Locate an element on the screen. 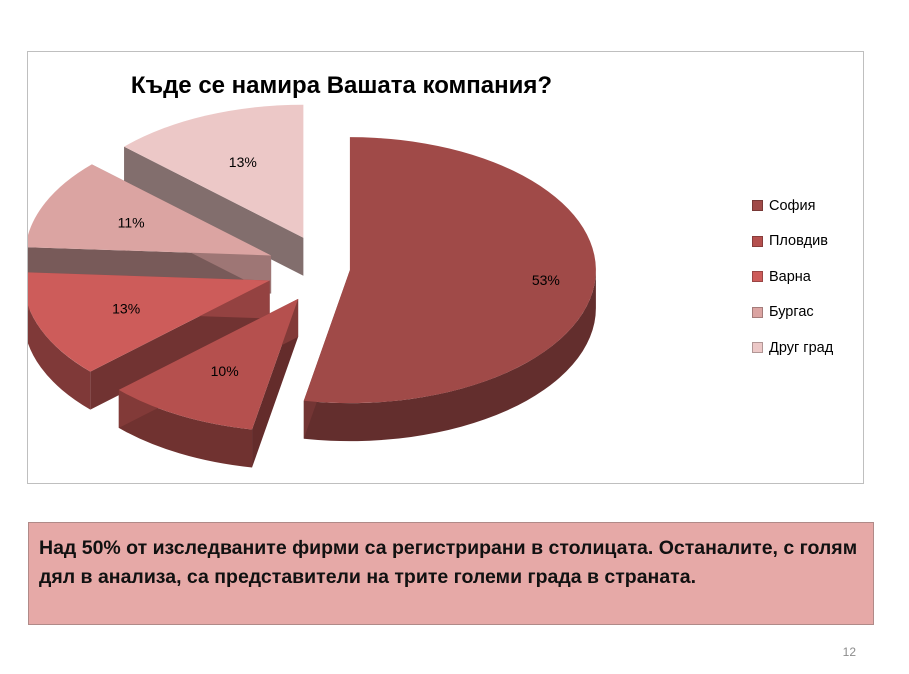 The image size is (909, 674). legend-label-1: Пловдив is located at coordinates (798, 241).